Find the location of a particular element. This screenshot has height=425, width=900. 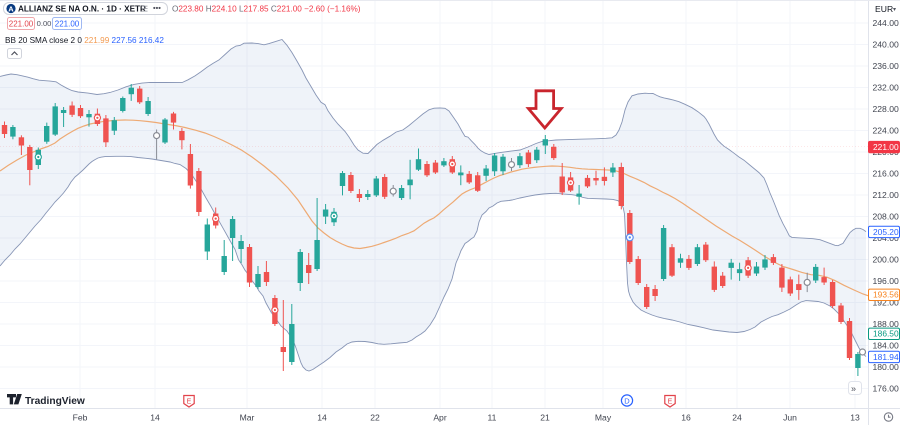

svg-text: 13 is located at coordinates (855, 417).